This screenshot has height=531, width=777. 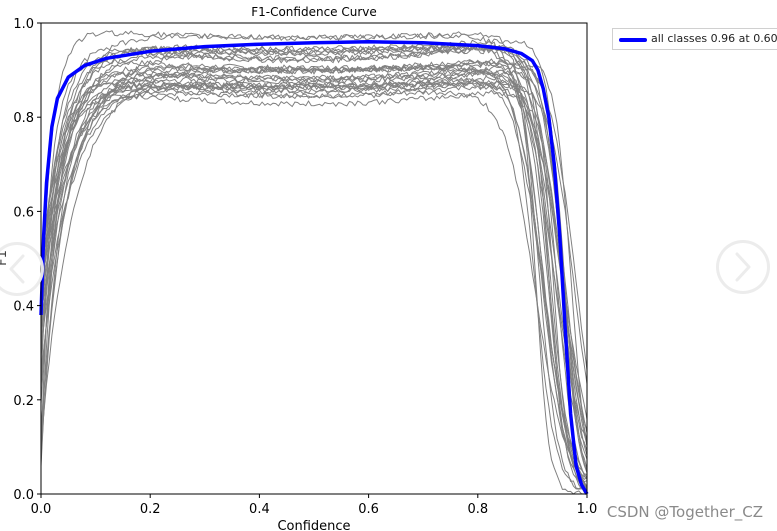 What do you see at coordinates (23, 212) in the screenshot?
I see `y-tick-label: 0.6` at bounding box center [23, 212].